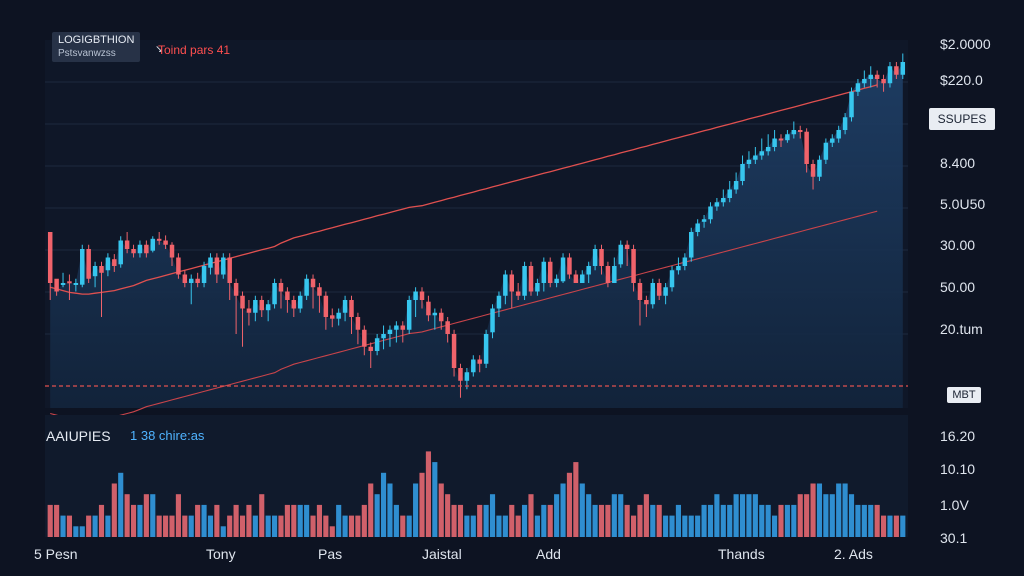 Image resolution: width=1024 pixels, height=576 pixels. I want to click on chart-header: LOGIGBTHION Pstsvanwzss, so click(96, 47).